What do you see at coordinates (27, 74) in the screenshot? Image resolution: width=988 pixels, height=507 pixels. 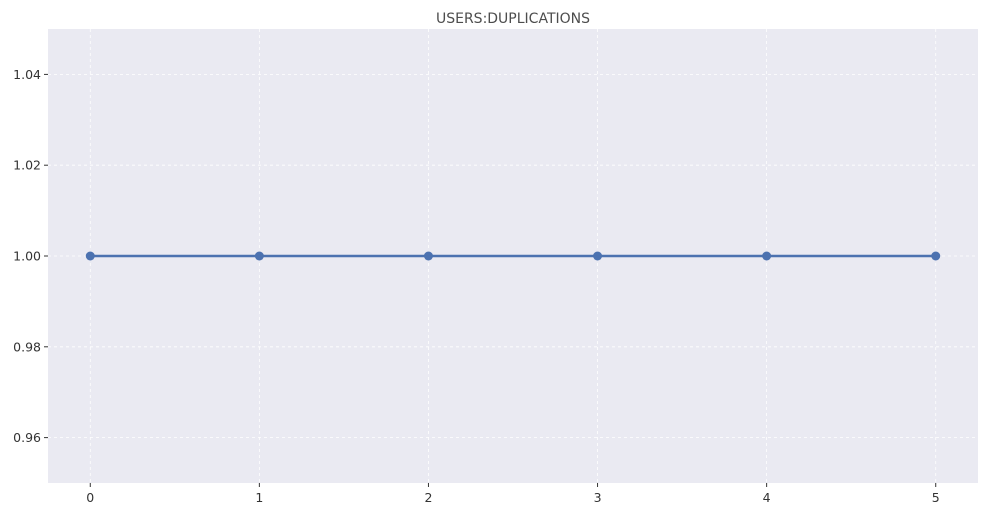 I see `y-tick-label: 1.04` at bounding box center [27, 74].